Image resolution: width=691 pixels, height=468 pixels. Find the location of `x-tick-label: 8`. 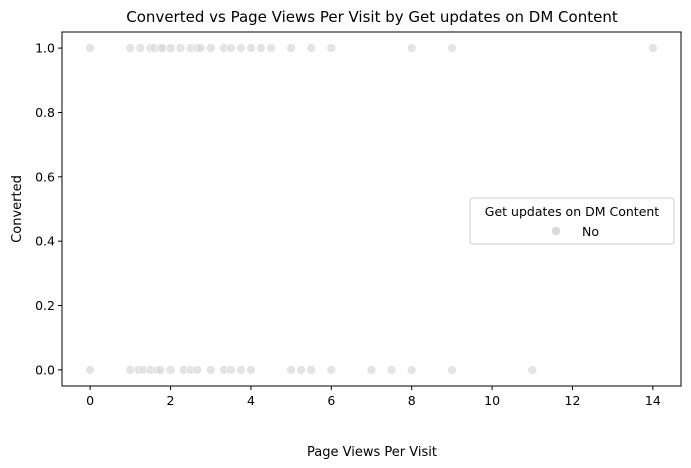

x-tick-label: 8 is located at coordinates (412, 400).